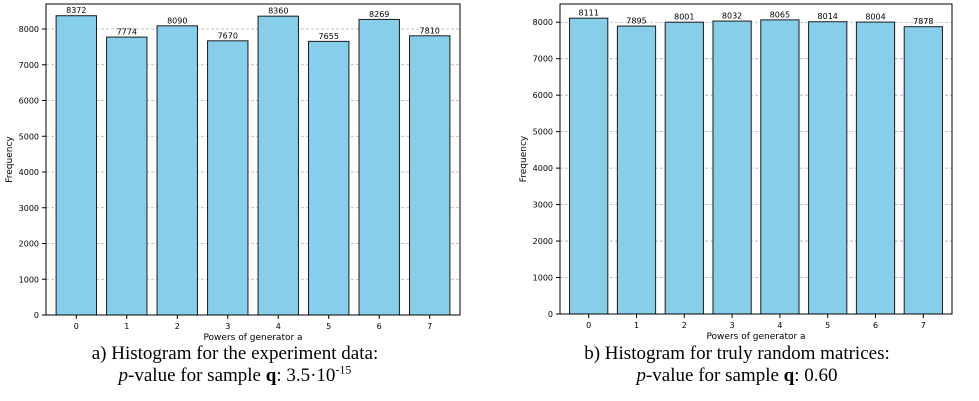 This screenshot has height=401, width=979. Describe the element at coordinates (923, 21) in the screenshot. I see `bar-value-label: 7878` at that location.